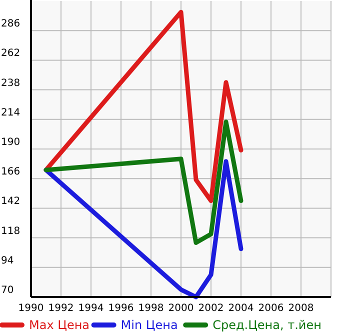  I want to click on x-tick-label: 2000, so click(181, 308).